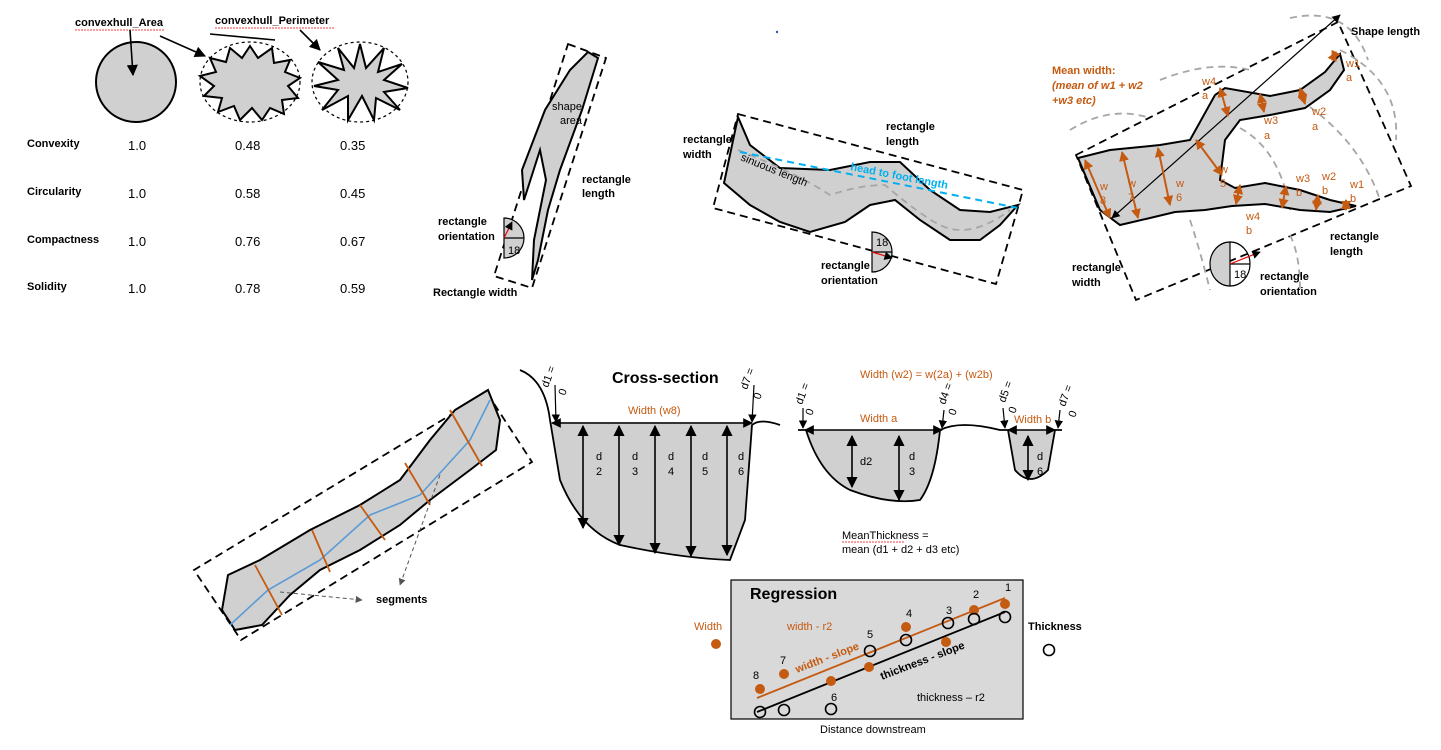 This screenshot has width=1441, height=750. I want to click on d4-zero: 0, so click(953, 412).